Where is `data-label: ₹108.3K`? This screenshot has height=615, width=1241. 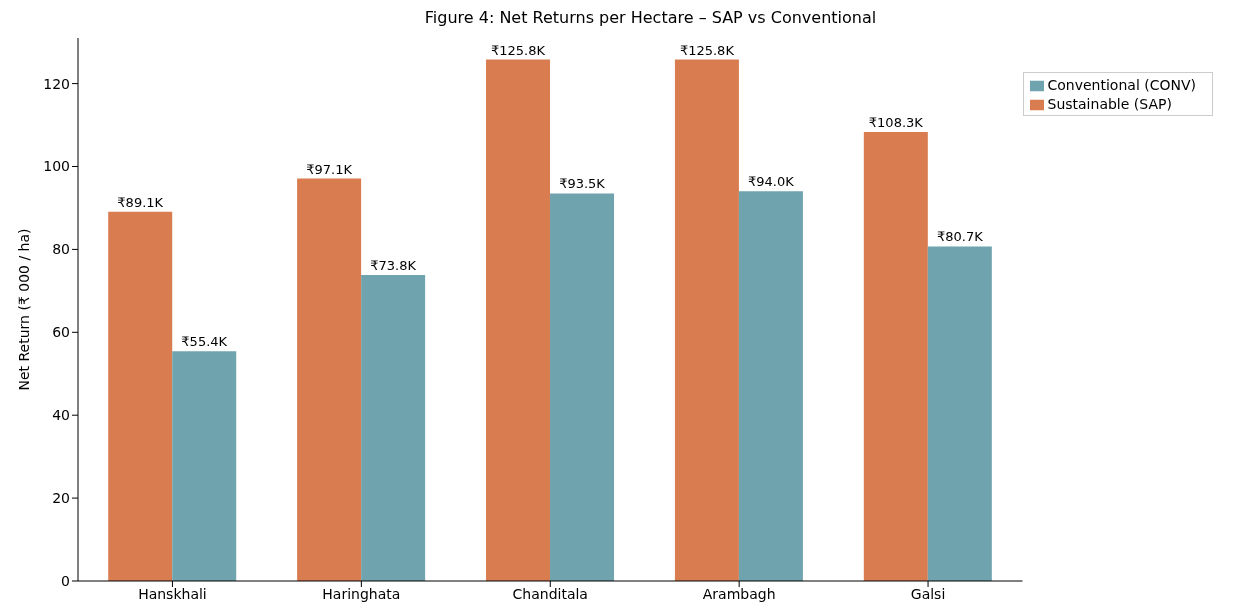
data-label: ₹108.3K is located at coordinates (896, 123).